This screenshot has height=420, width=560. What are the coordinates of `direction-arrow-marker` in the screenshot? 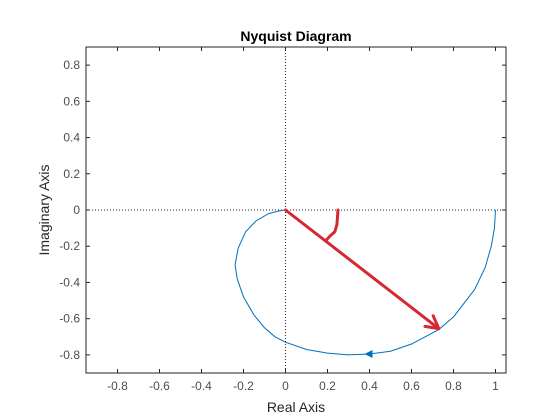 It's located at (368, 353).